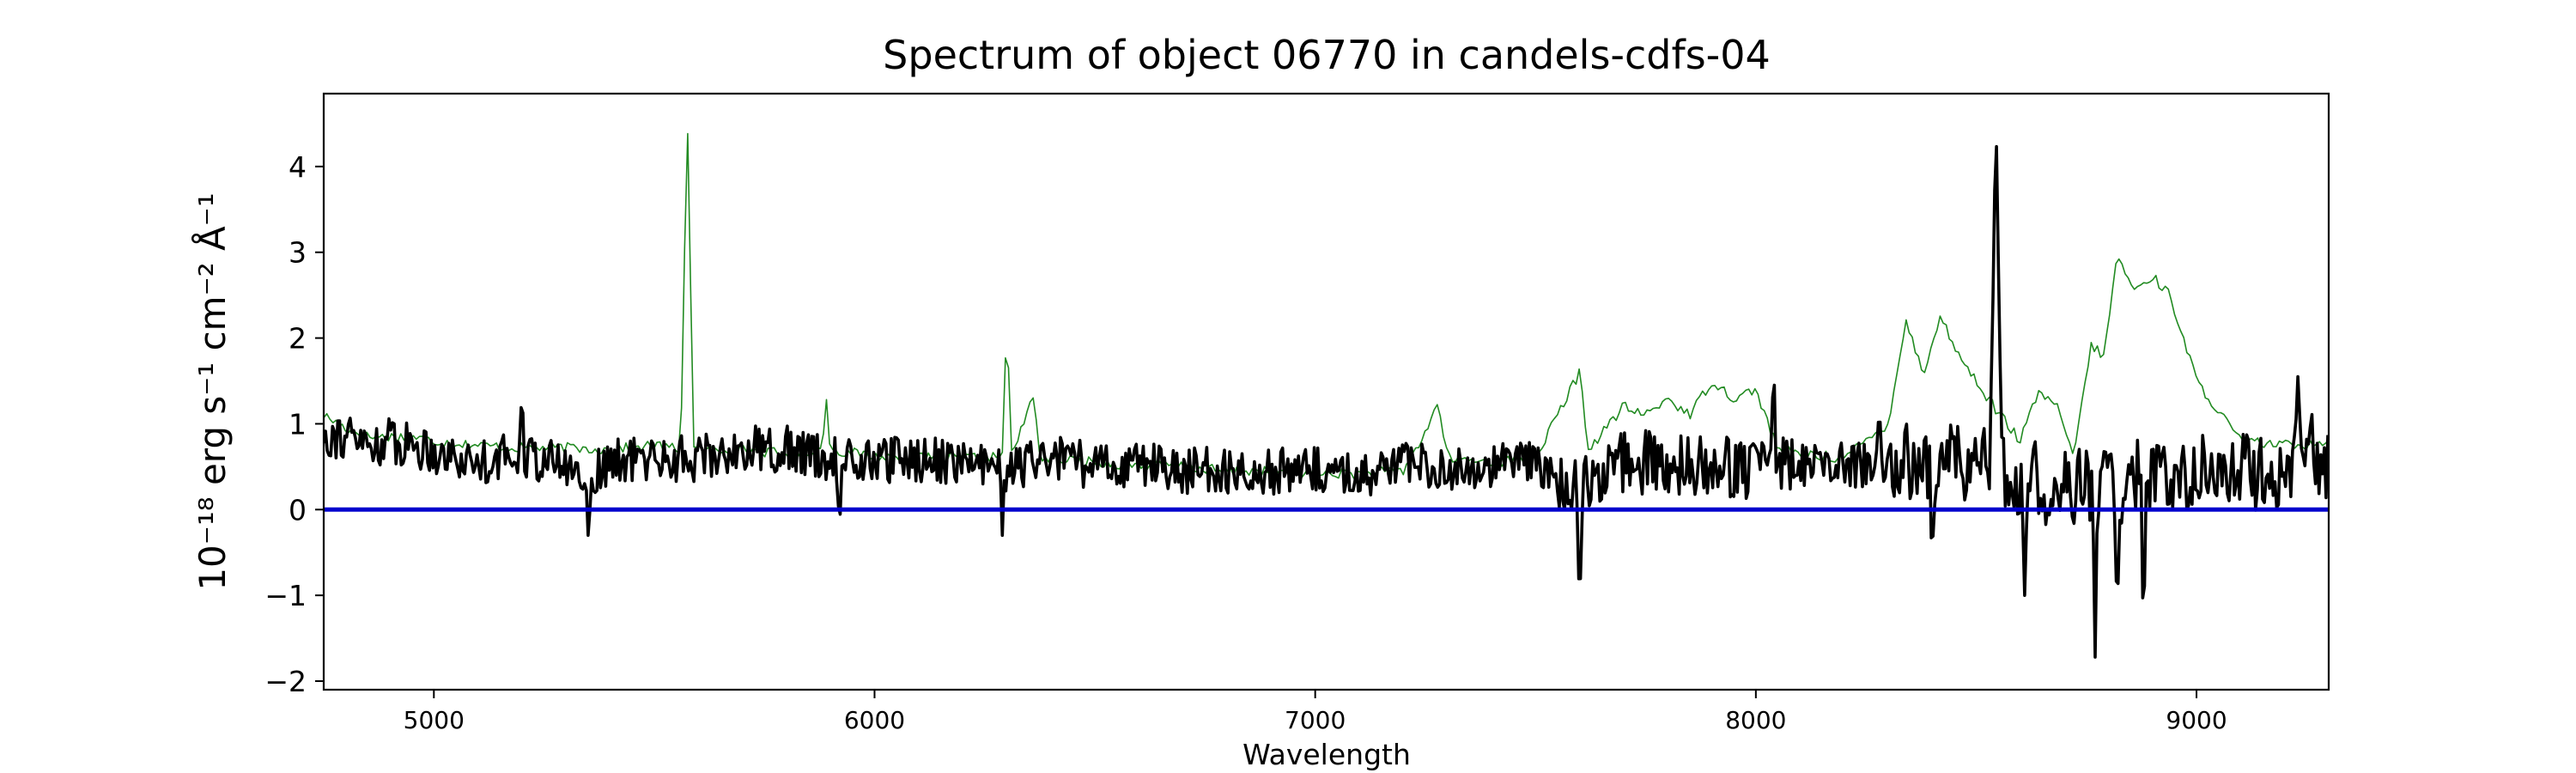 This screenshot has width=2576, height=773. Describe the element at coordinates (213, 391) in the screenshot. I see `y-axis-label: 10⁻¹⁸ erg s⁻¹ cm⁻² Å⁻¹` at that location.